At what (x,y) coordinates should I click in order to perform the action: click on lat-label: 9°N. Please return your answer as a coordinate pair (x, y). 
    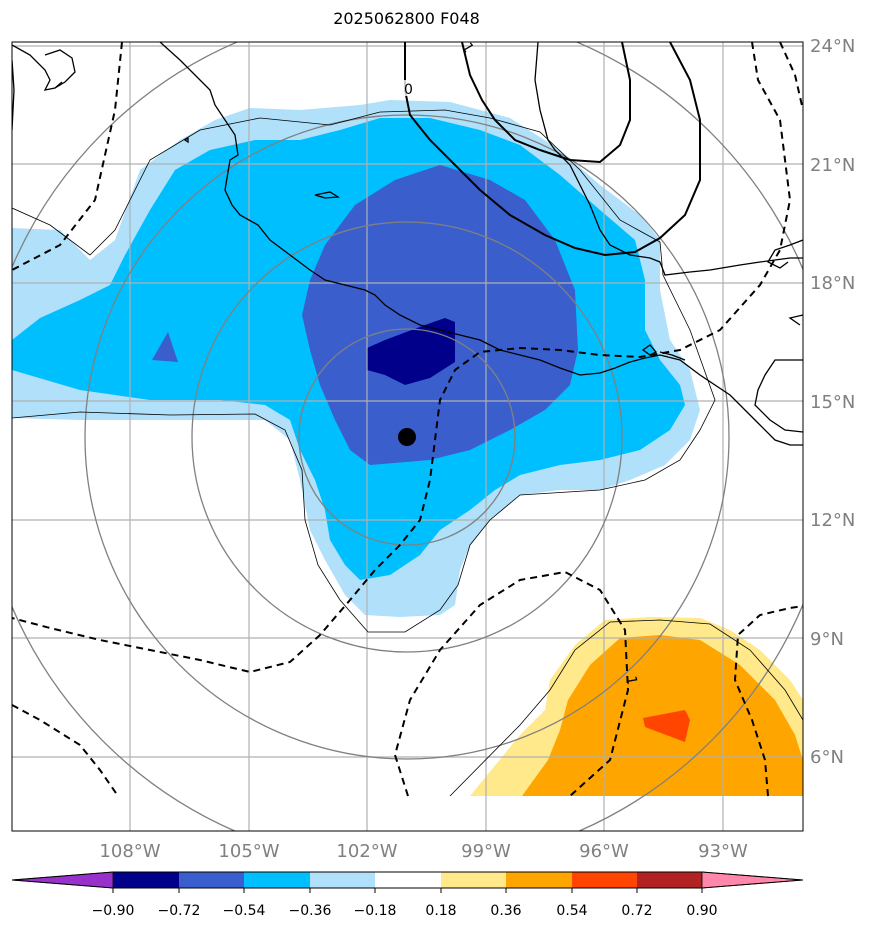
    Looking at the image, I should click on (827, 639).